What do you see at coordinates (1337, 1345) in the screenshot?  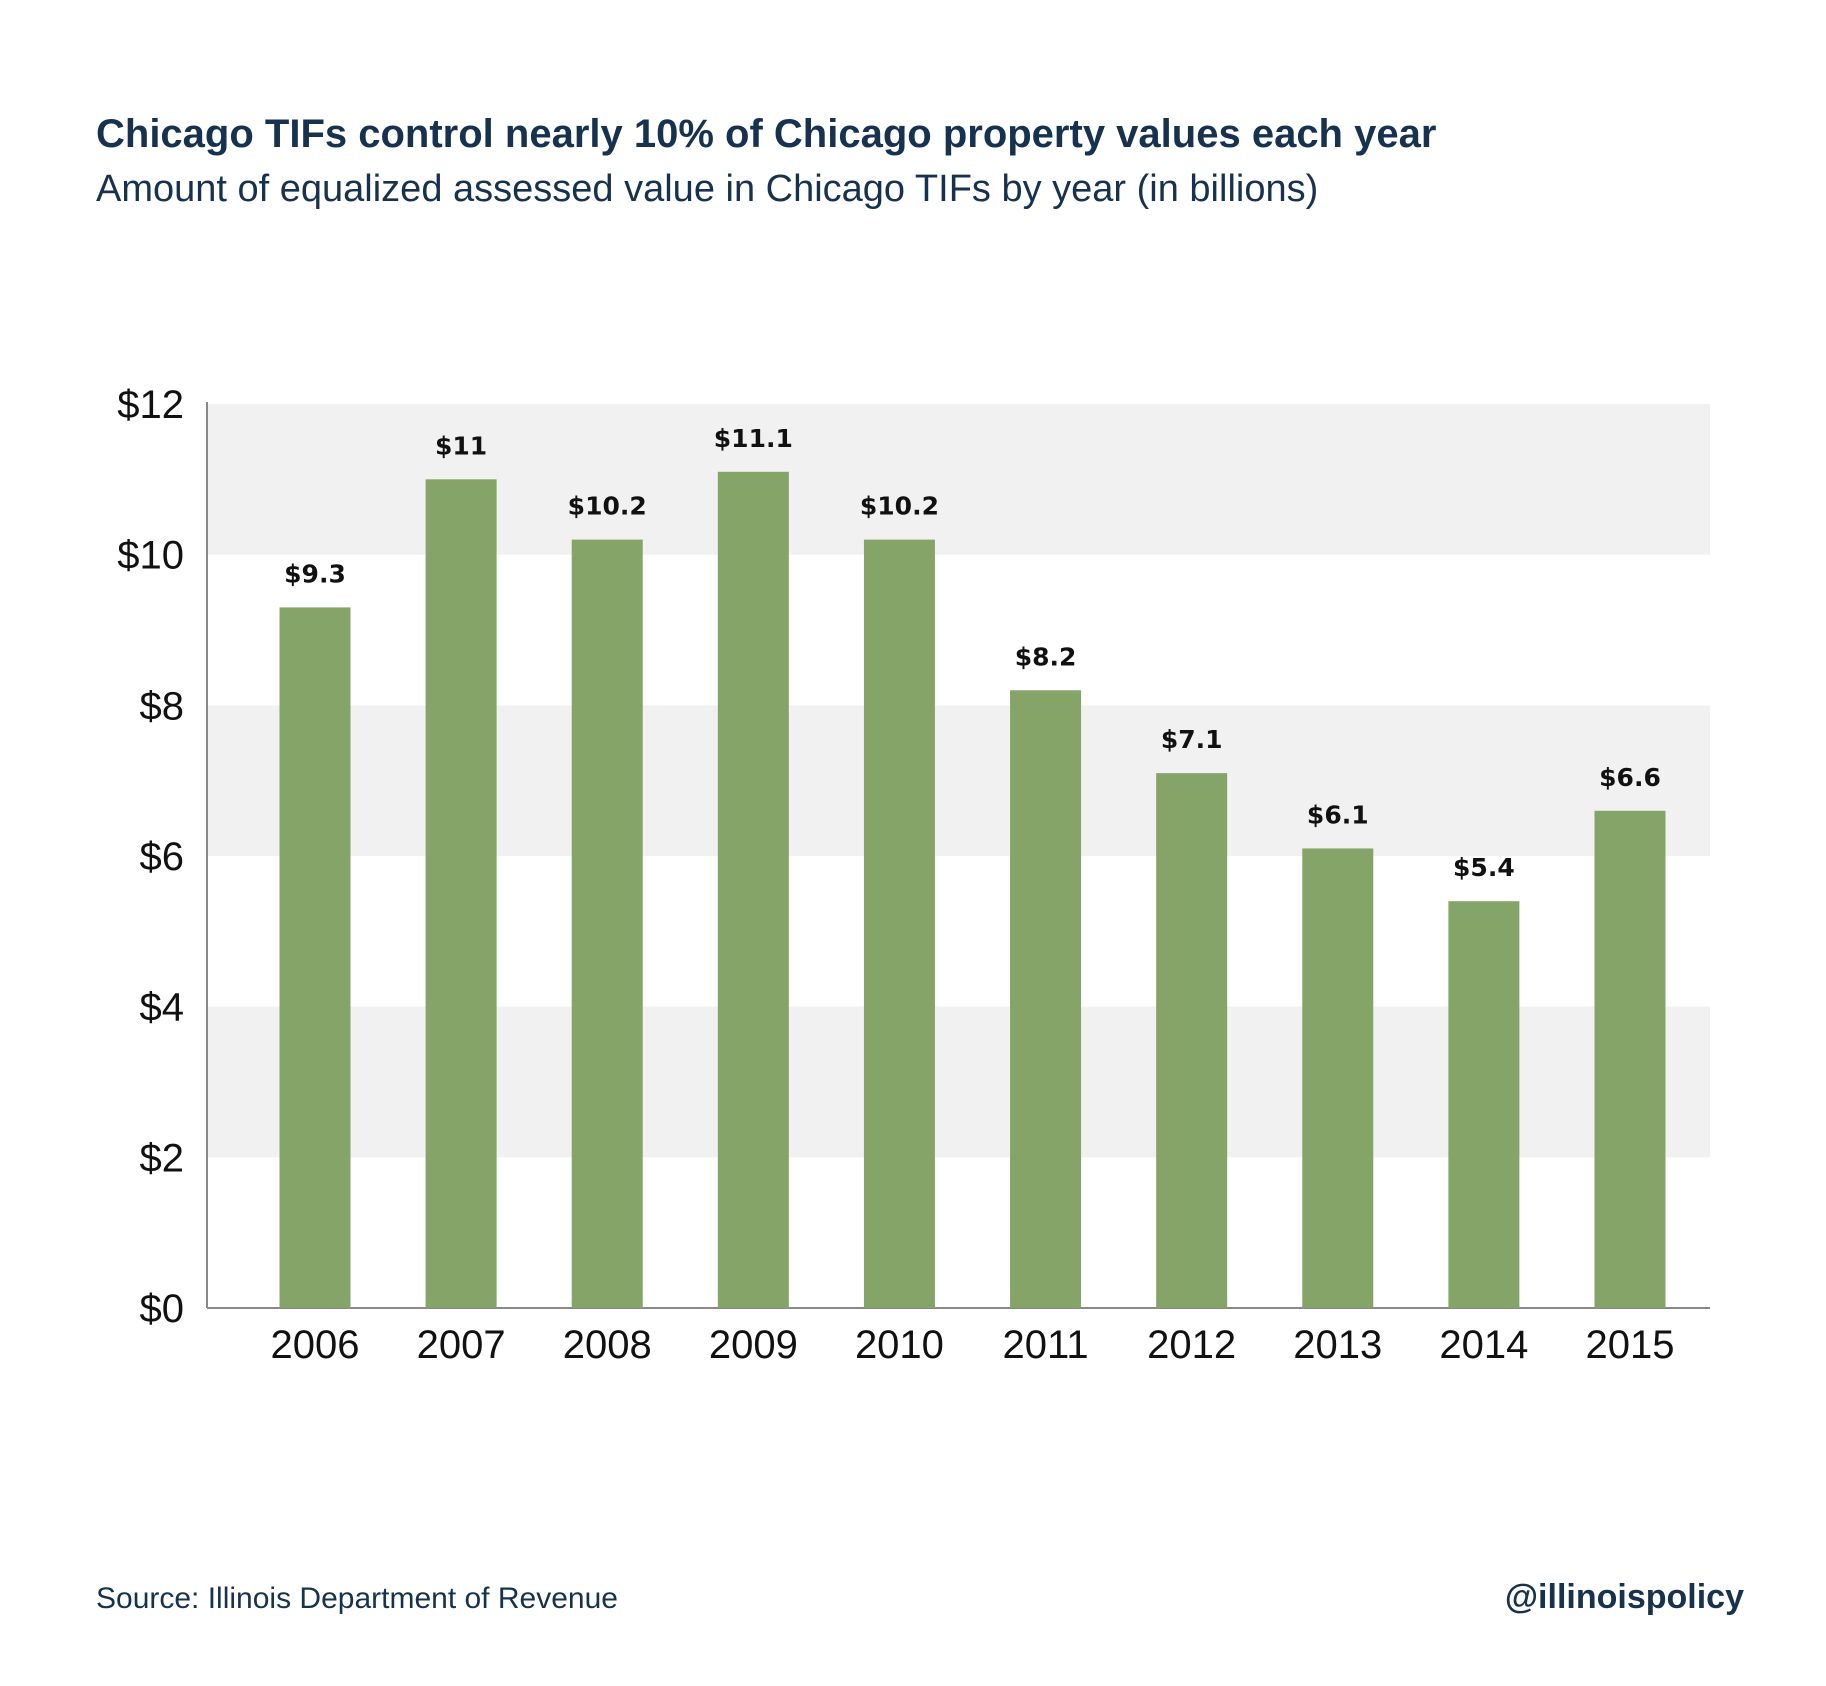 I see `x-tick-label: 2013` at bounding box center [1337, 1345].